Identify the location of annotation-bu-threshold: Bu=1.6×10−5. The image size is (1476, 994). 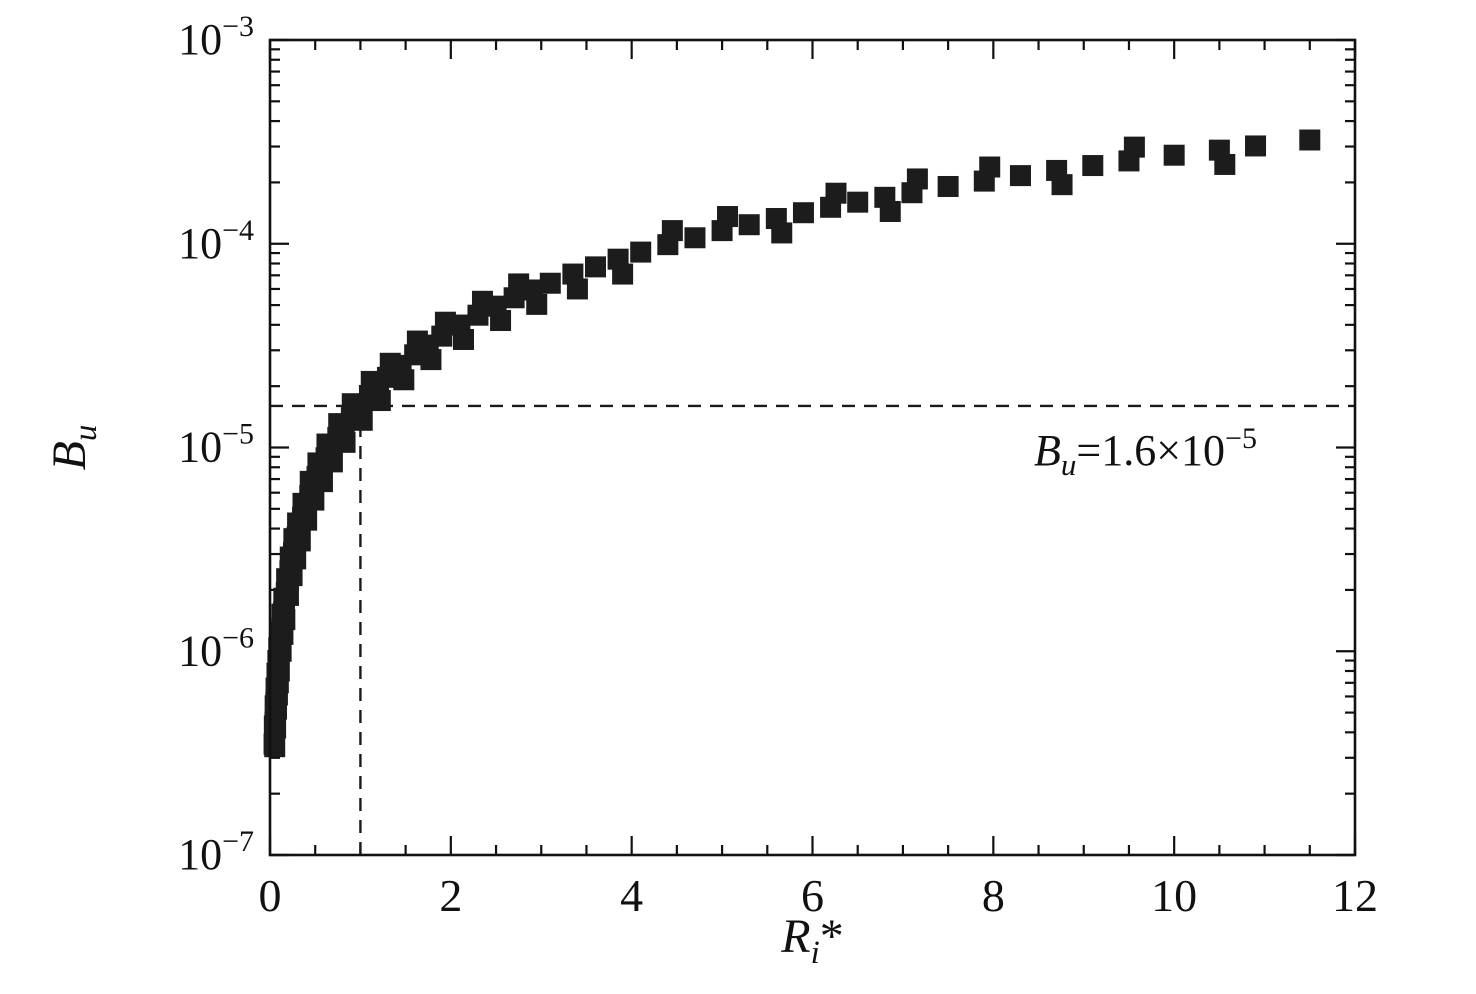
(1145, 452).